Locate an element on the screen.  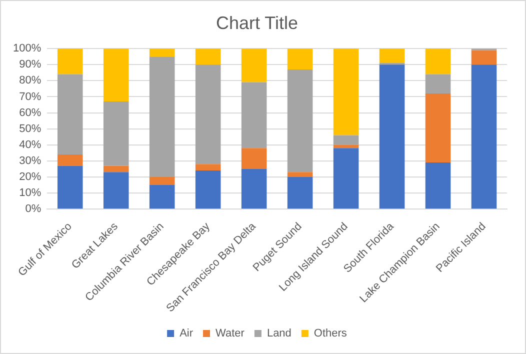
legend-label: Water is located at coordinates (230, 334).